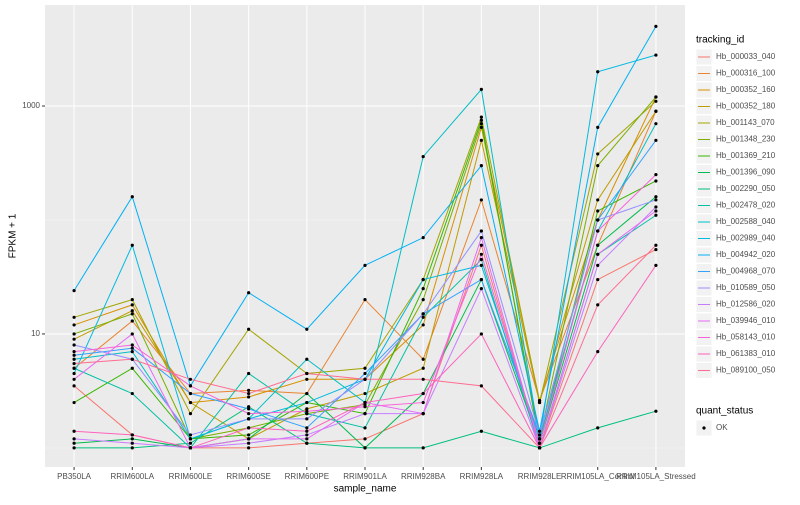 The width and height of the screenshot is (800, 505). Describe the element at coordinates (746, 254) in the screenshot. I see `legend-label: Hb_004942_020` at that location.